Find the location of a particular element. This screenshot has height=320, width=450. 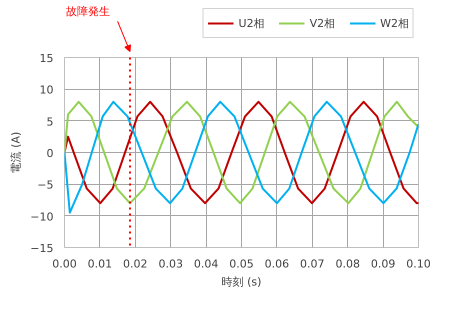

y-tick-label: −5 is located at coordinates (45, 185).